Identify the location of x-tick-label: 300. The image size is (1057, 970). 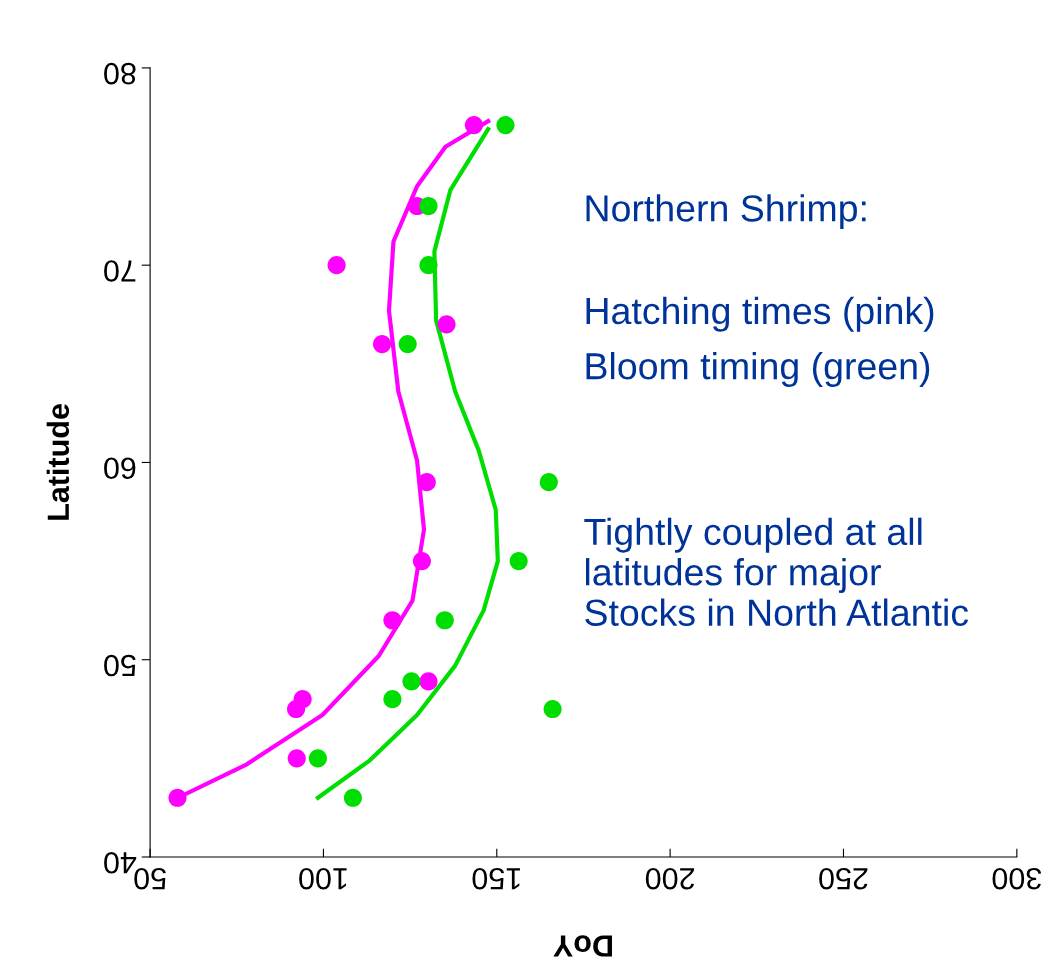
(1017, 878).